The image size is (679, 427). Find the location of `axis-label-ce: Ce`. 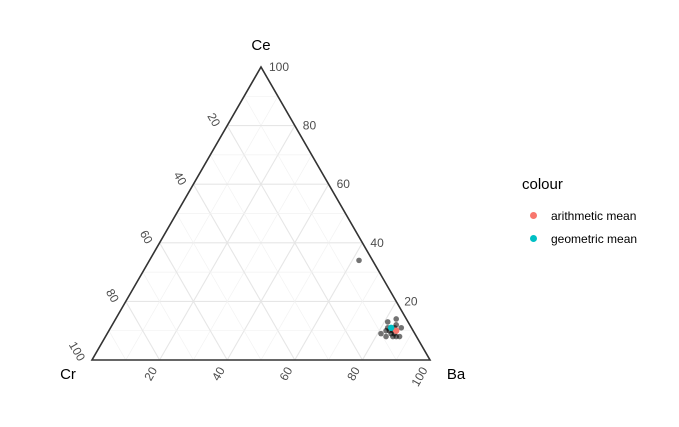

axis-label-ce: Ce is located at coordinates (260, 45).